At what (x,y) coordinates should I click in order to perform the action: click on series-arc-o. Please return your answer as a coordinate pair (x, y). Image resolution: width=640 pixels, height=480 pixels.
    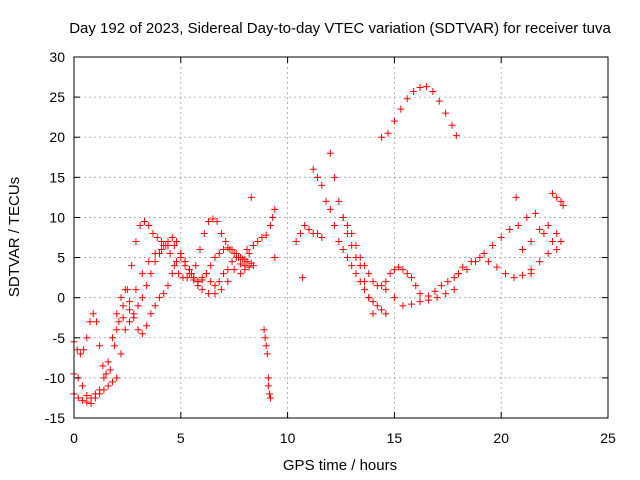
    Looking at the image, I should click on (510, 264).